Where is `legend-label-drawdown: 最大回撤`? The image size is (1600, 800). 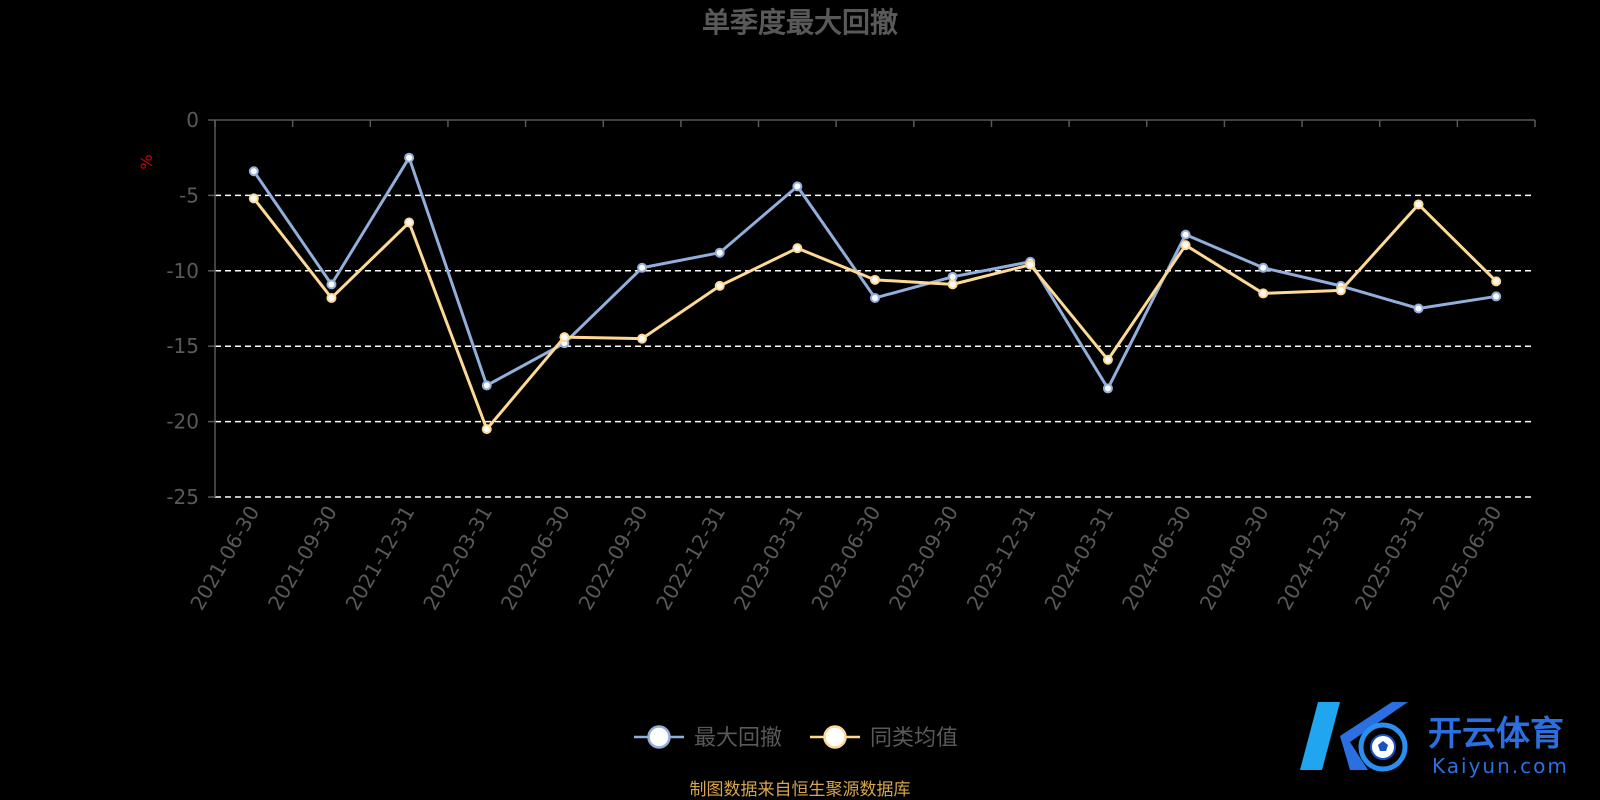 legend-label-drawdown: 最大回撤 is located at coordinates (738, 738).